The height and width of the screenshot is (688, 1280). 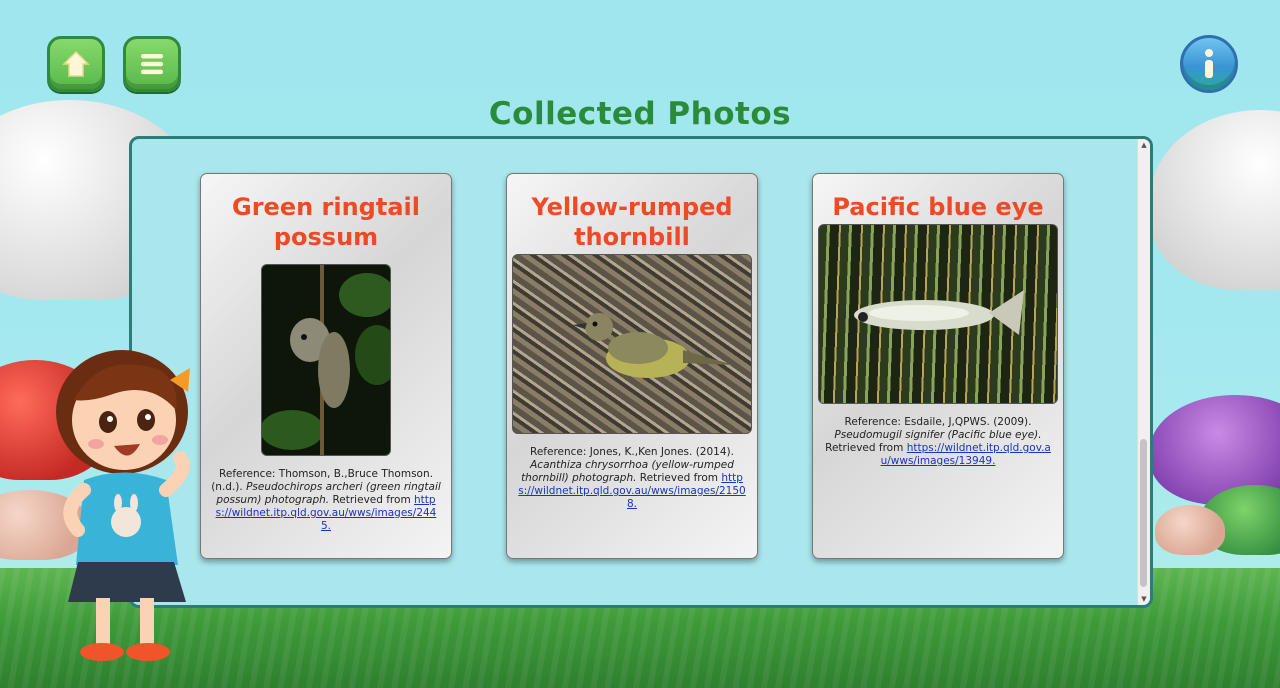 I want to click on menu-button, so click(x=152, y=64).